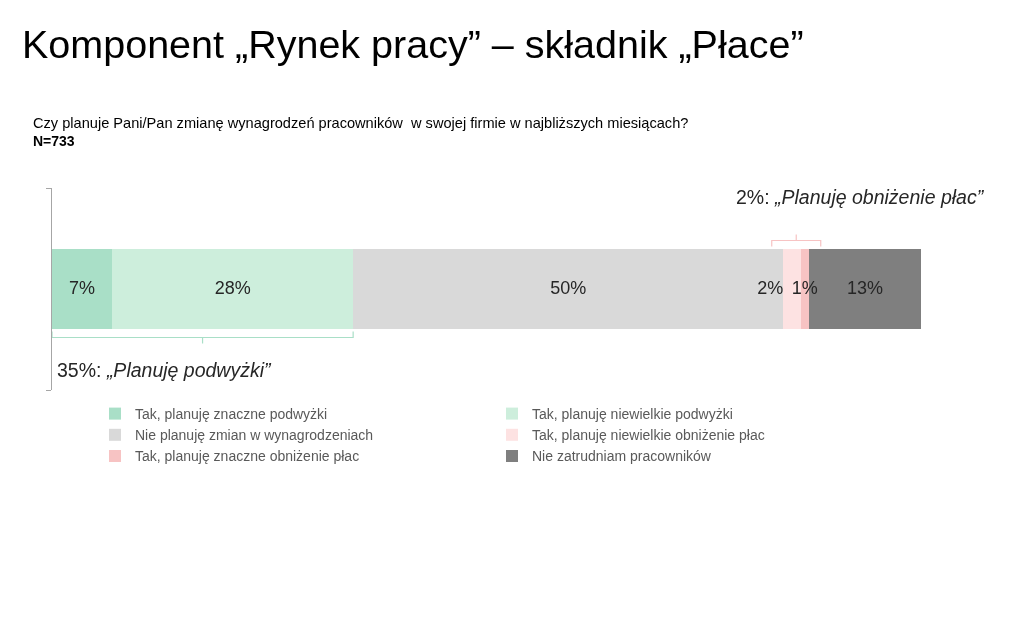 The width and height of the screenshot is (1032, 633). What do you see at coordinates (770, 287) in the screenshot?
I see `data-label: 2%` at bounding box center [770, 287].